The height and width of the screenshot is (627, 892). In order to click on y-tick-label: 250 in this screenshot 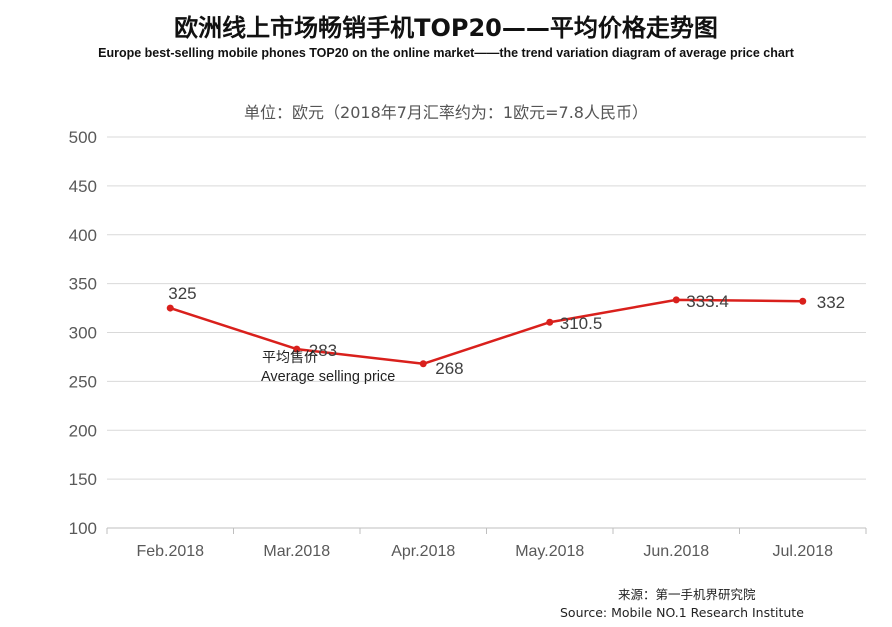, I will do `click(83, 381)`.